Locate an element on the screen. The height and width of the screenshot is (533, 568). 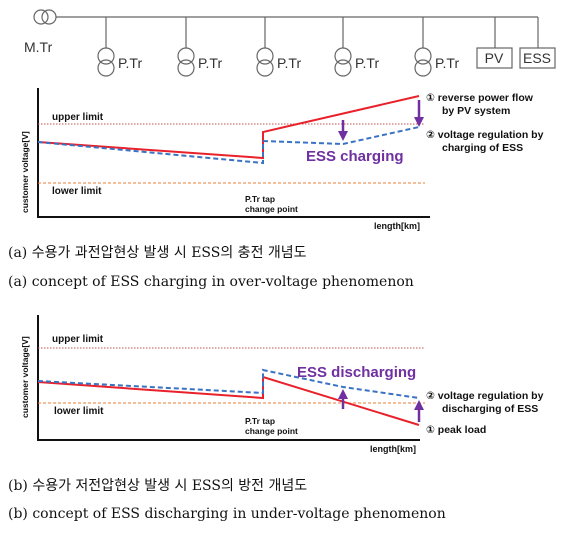
feeder-schematic is located at coordinates (294, 43).